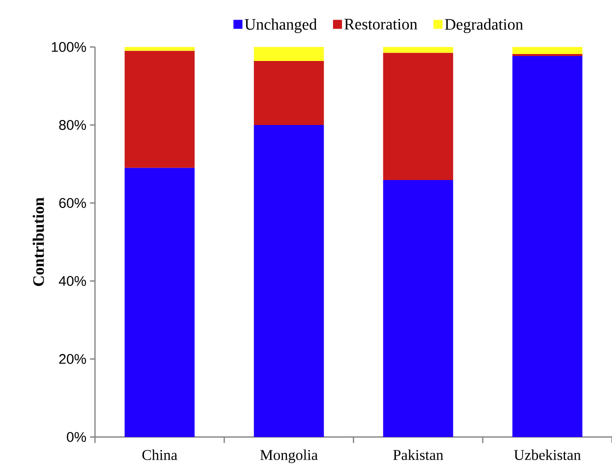 The height and width of the screenshot is (474, 612). Describe the element at coordinates (69, 47) in the screenshot. I see `y-tick-label: 100%` at that location.